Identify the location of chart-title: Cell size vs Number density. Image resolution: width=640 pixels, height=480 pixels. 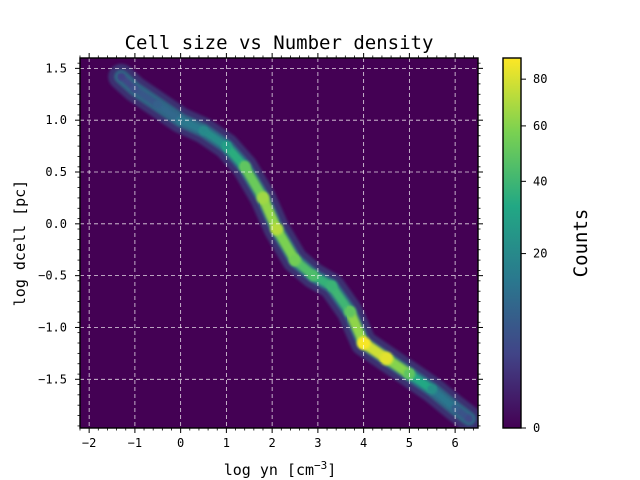
(279, 43).